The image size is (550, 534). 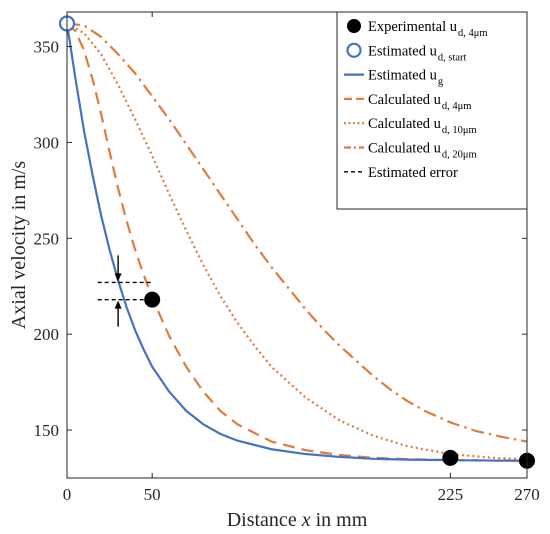 I want to click on error-arrowhead-up, so click(x=118, y=304).